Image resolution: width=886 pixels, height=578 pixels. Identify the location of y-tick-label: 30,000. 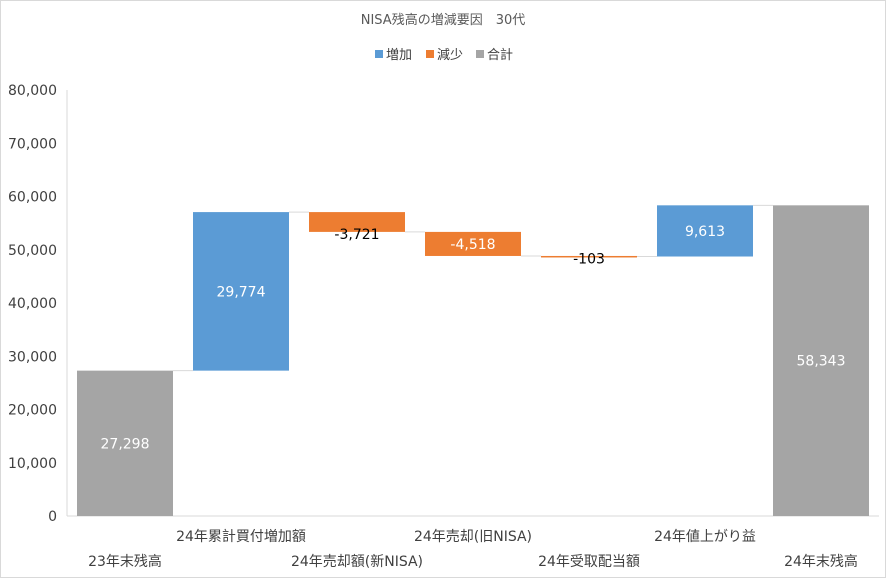
(32, 357).